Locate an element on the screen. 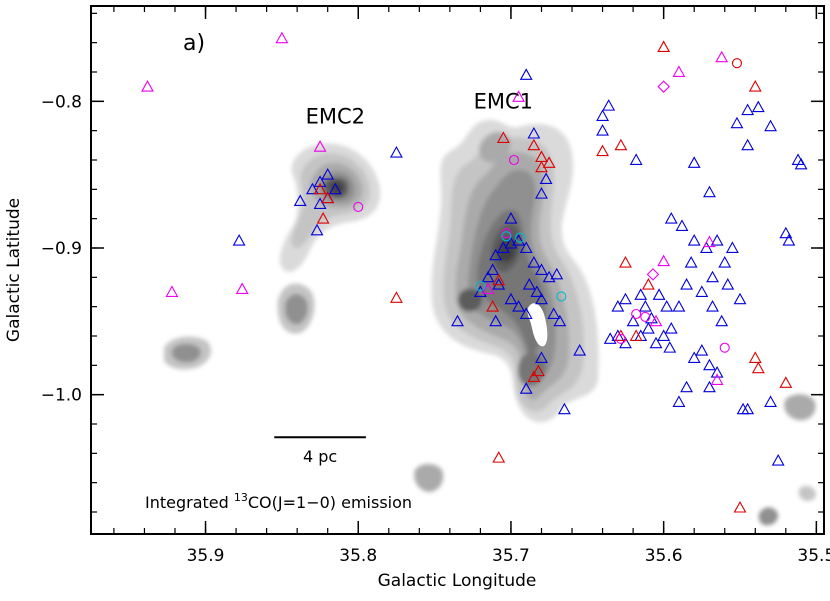  x-tick-label: 35.6 is located at coordinates (664, 556).